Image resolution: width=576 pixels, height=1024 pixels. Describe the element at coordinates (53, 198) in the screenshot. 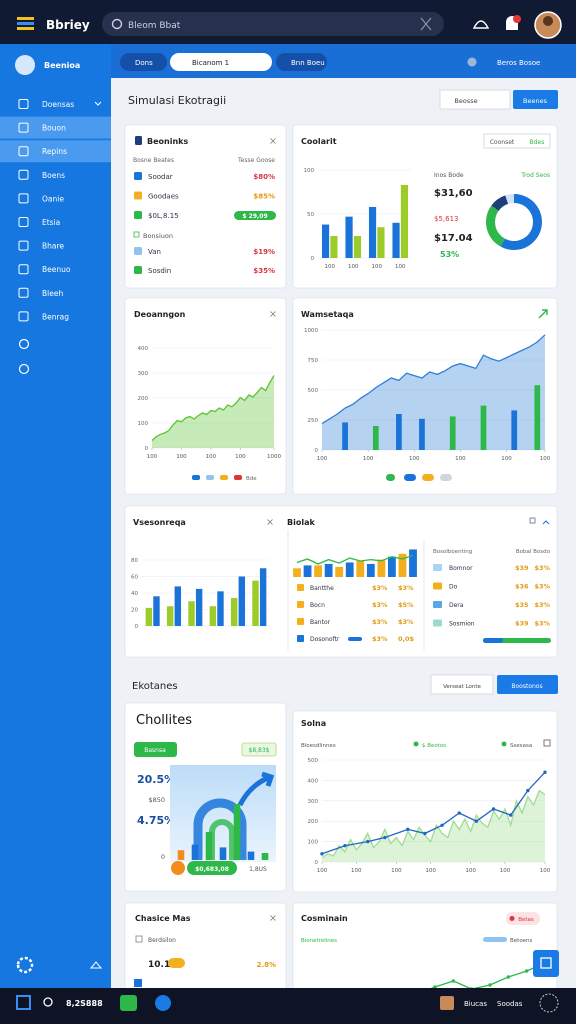

I see `nav-item: Oanie` at that location.